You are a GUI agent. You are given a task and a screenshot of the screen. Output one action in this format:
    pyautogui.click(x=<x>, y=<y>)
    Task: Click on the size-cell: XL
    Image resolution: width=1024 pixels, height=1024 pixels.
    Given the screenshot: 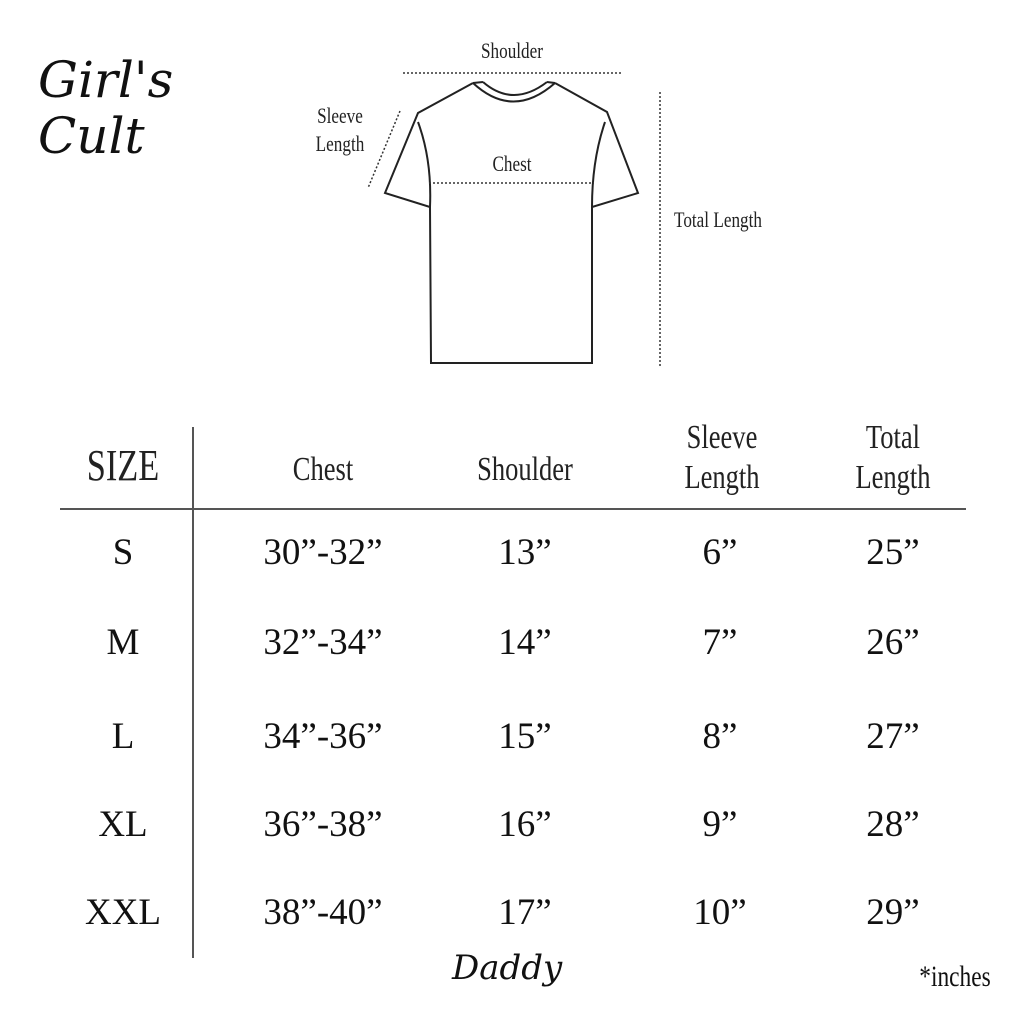 What is the action you would take?
    pyautogui.click(x=123, y=824)
    